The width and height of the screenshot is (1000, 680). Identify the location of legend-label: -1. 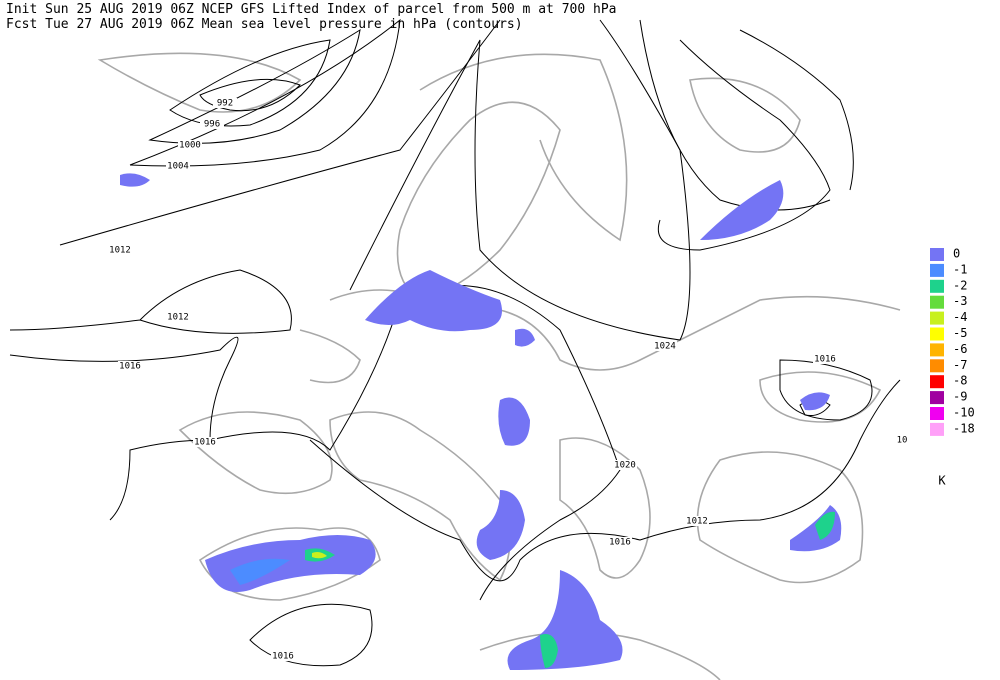
(960, 269).